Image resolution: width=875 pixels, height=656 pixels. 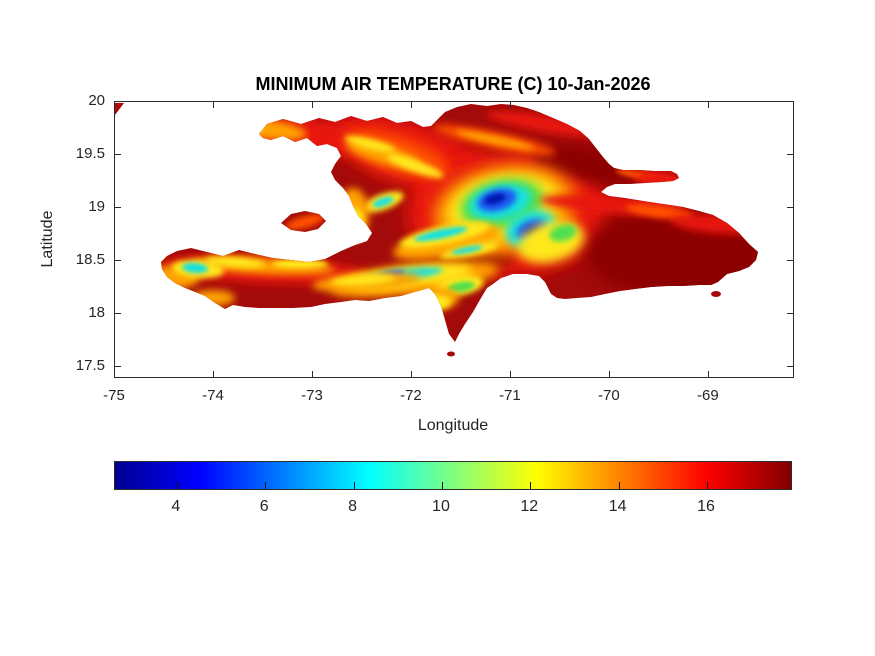 What do you see at coordinates (213, 395) in the screenshot?
I see `x-tick-label: -74` at bounding box center [213, 395].